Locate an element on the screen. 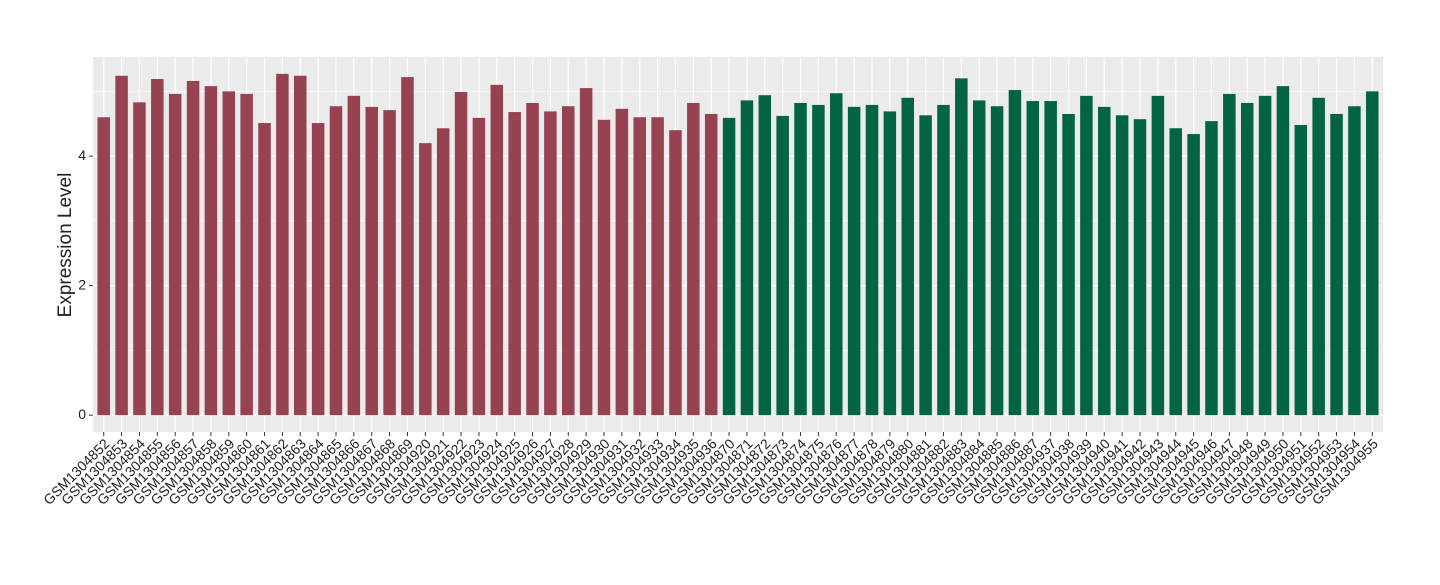  y-tick-label: 2 is located at coordinates (82, 284).